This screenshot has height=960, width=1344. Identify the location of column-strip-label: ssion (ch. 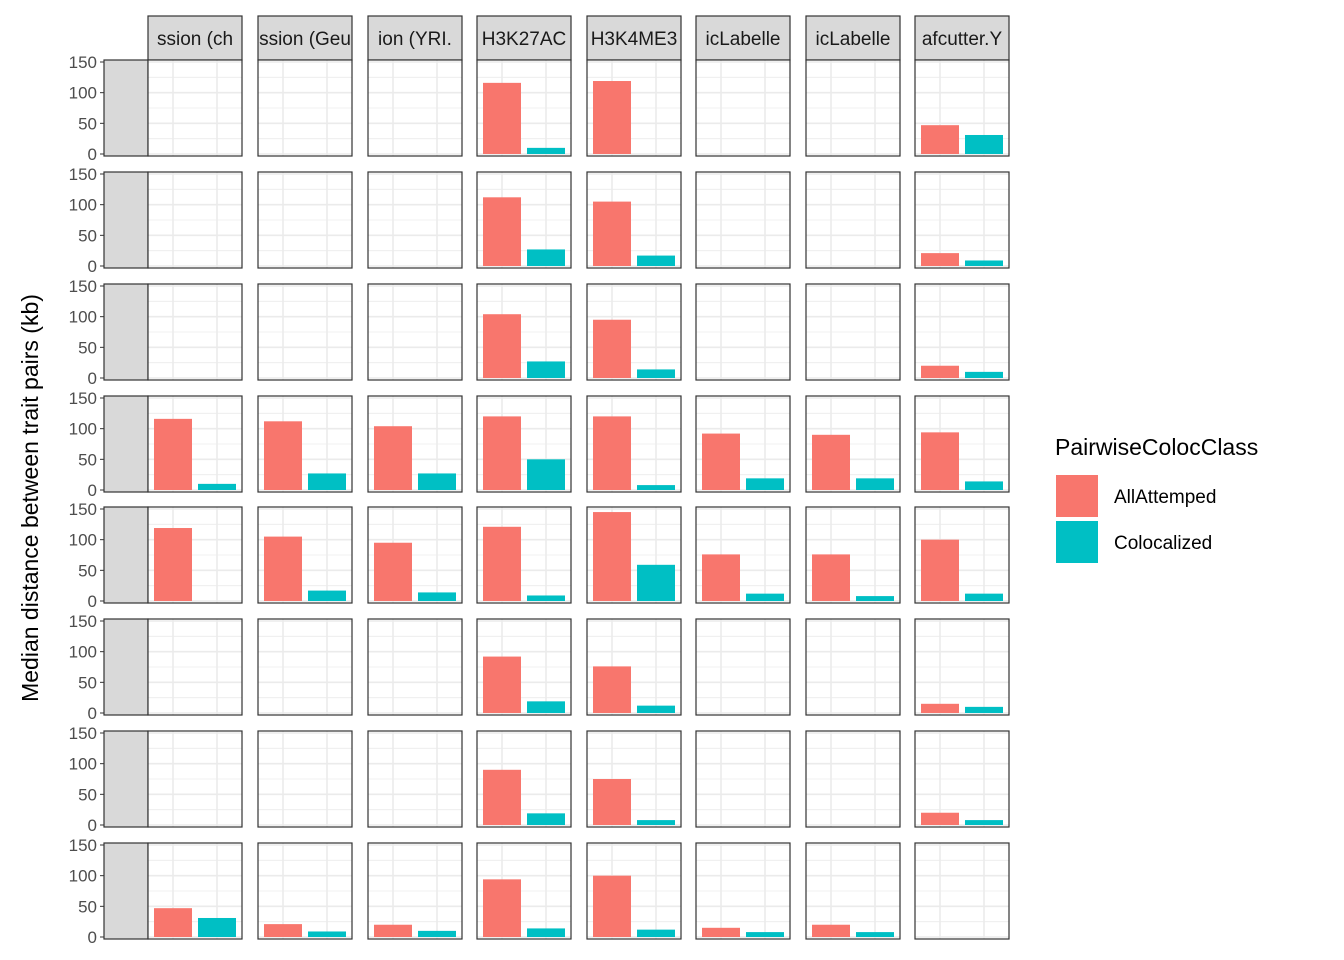
(195, 39).